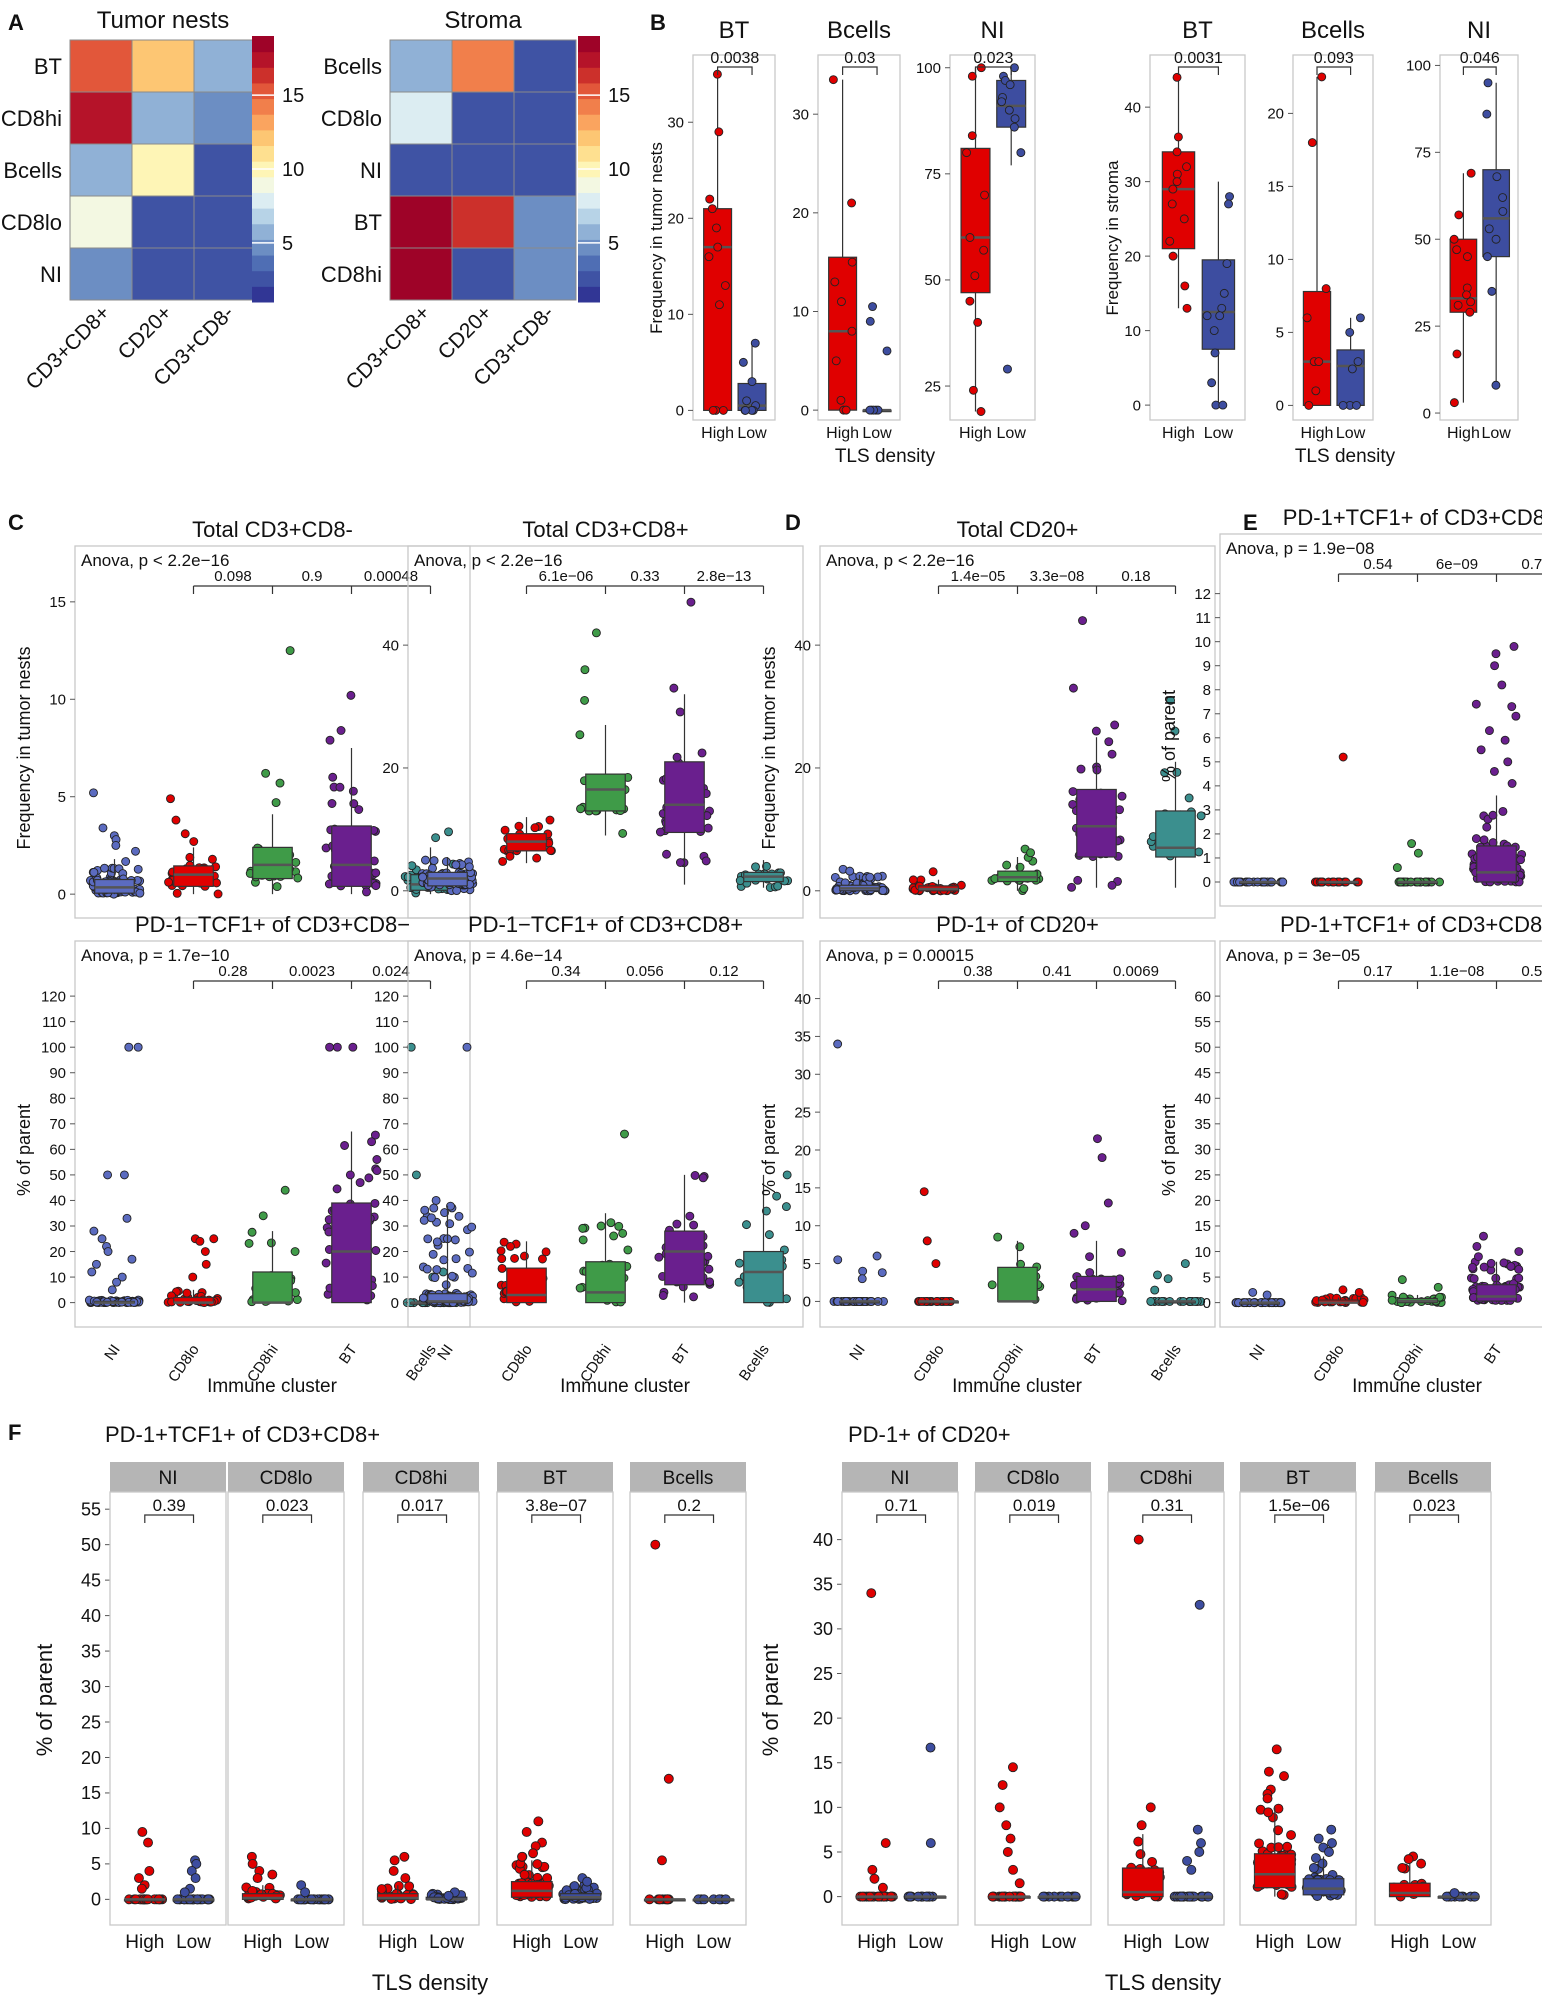 This screenshot has width=1542, height=2004. Describe the element at coordinates (233, 576) in the screenshot. I see `p-value: 0.098` at that location.